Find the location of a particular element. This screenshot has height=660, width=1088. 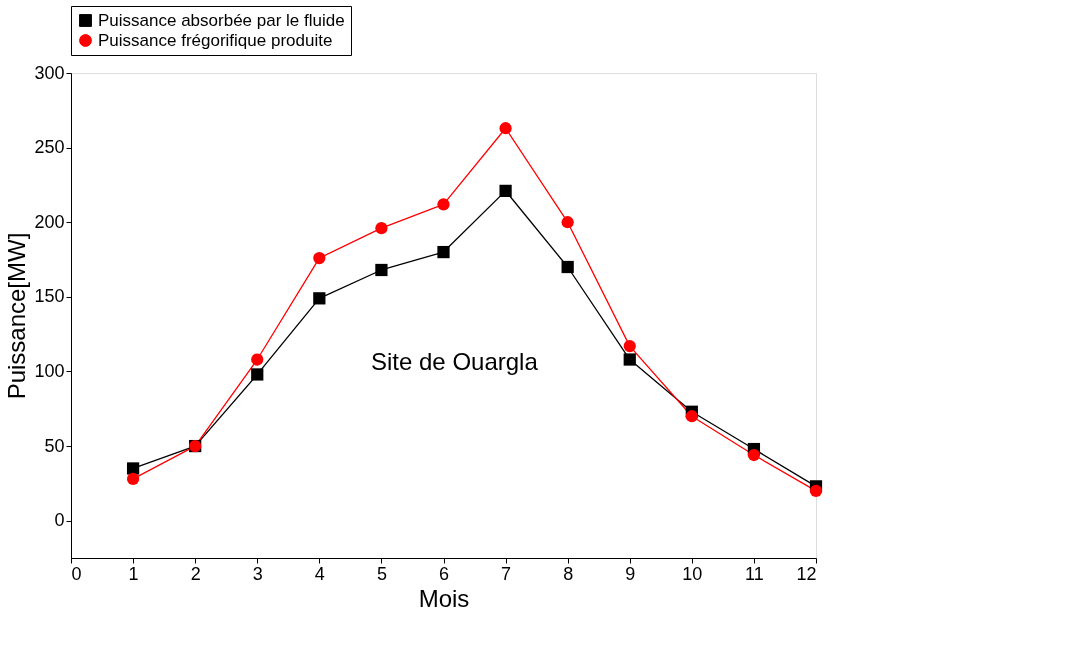

x-tick-label: 6 is located at coordinates (444, 573).